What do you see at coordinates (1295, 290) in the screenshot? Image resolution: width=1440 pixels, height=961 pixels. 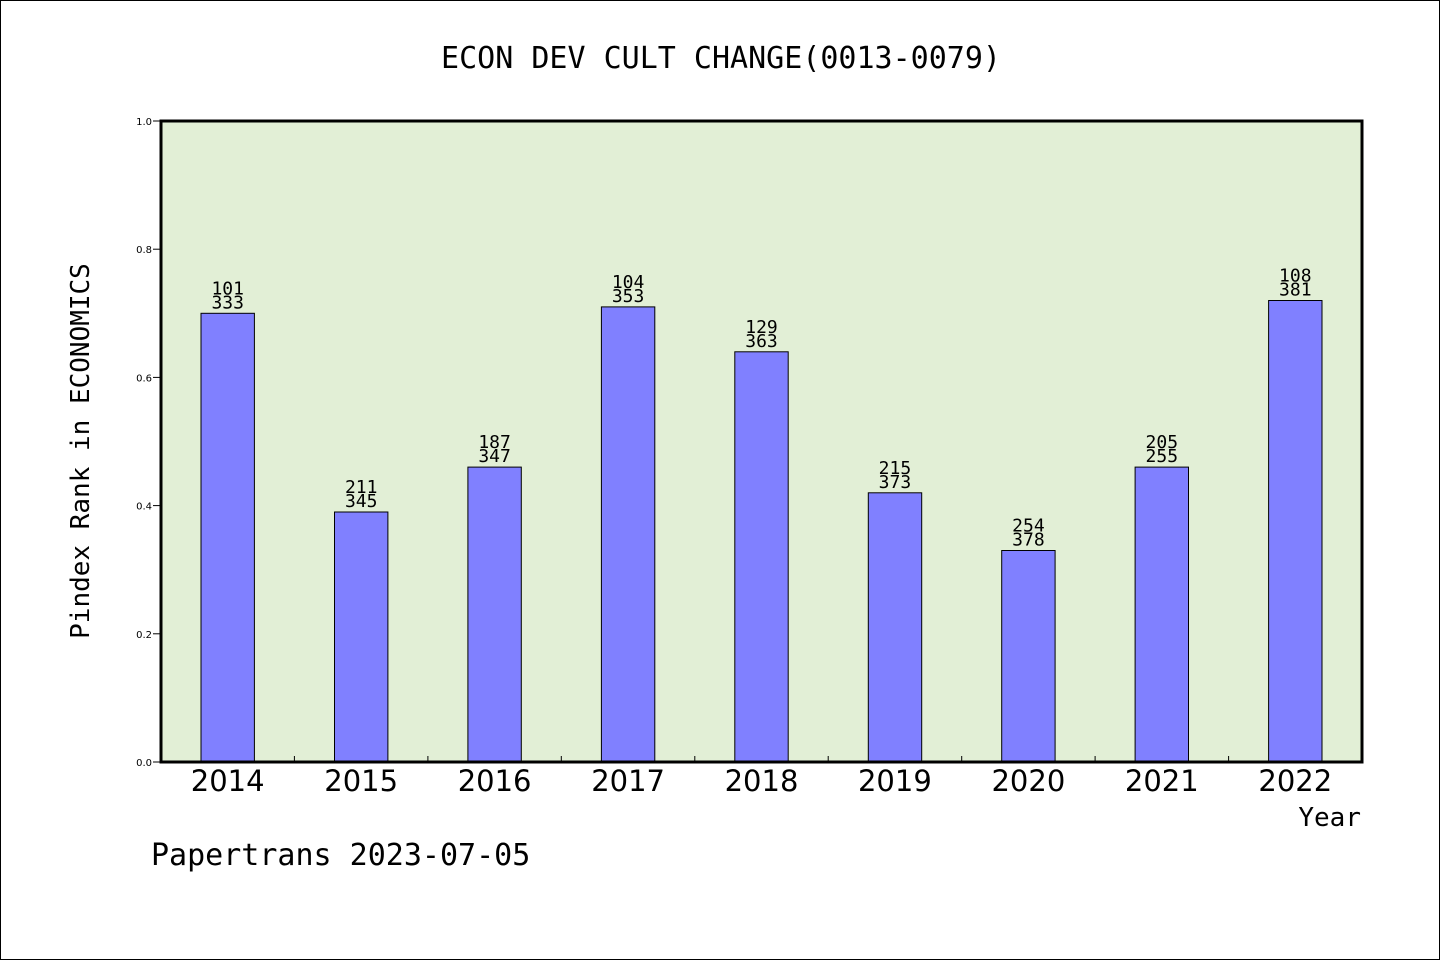 I see `bar-total-label-2022: 381` at bounding box center [1295, 290].